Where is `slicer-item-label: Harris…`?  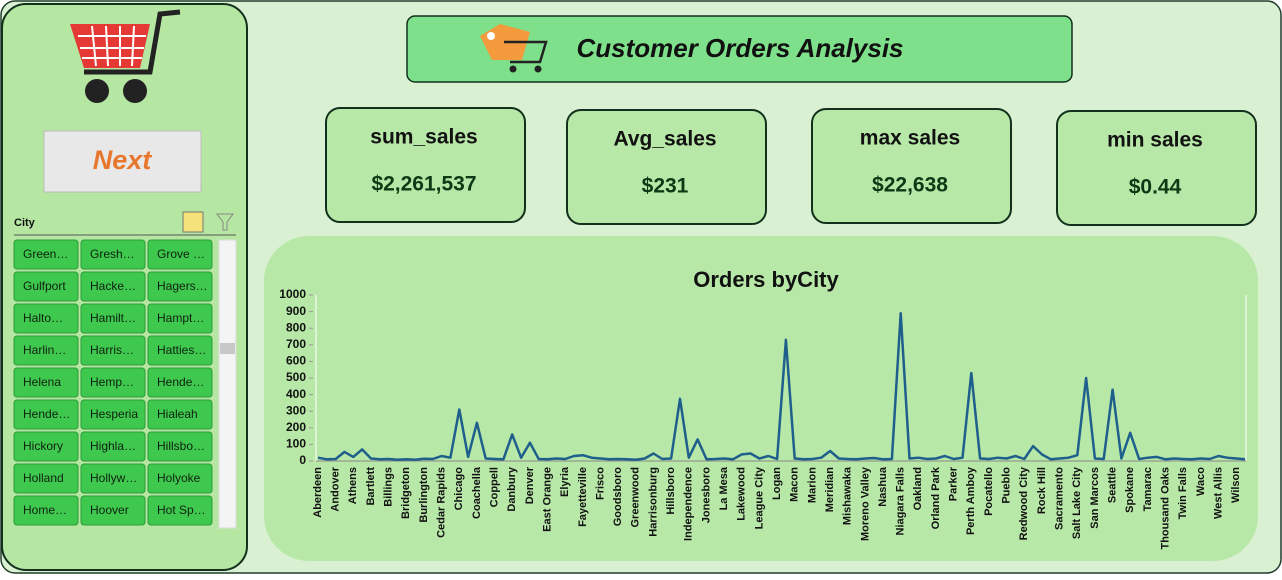
slicer-item-label: Harris… is located at coordinates (112, 350).